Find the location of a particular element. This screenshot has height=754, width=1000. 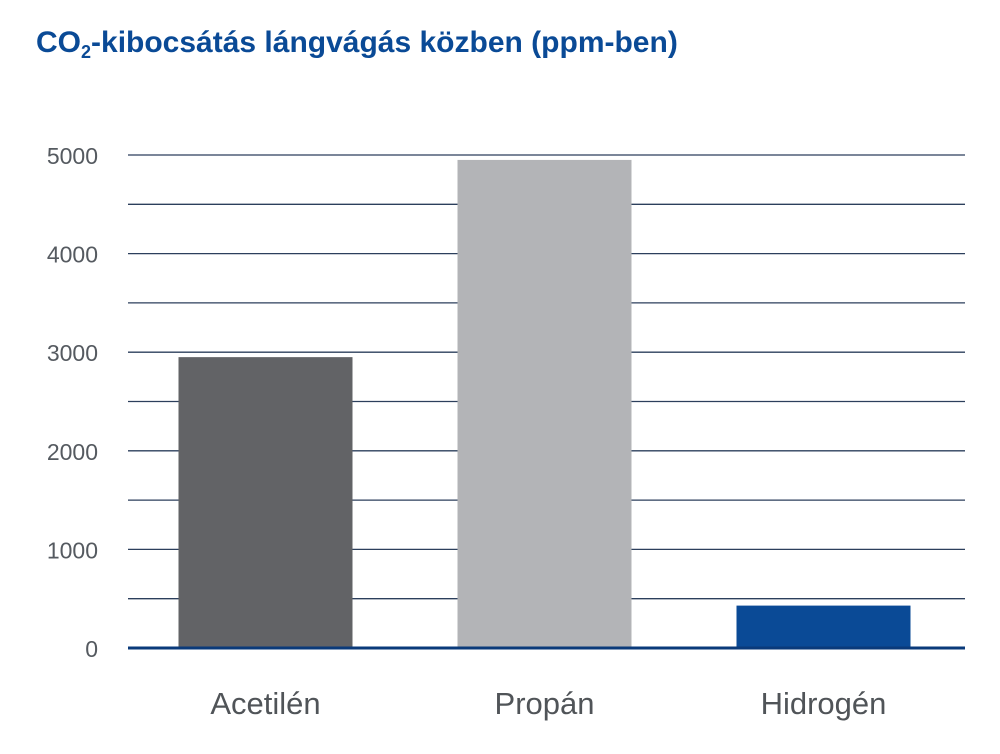

x-category-label: Hidrogén is located at coordinates (824, 703).